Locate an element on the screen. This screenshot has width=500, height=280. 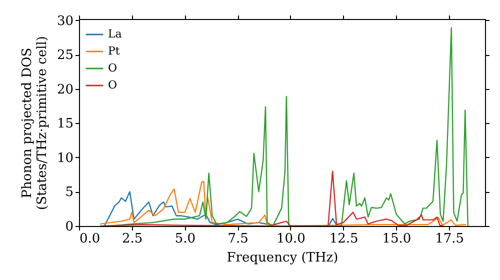
y-tick-label: 0 is located at coordinates (69, 227).